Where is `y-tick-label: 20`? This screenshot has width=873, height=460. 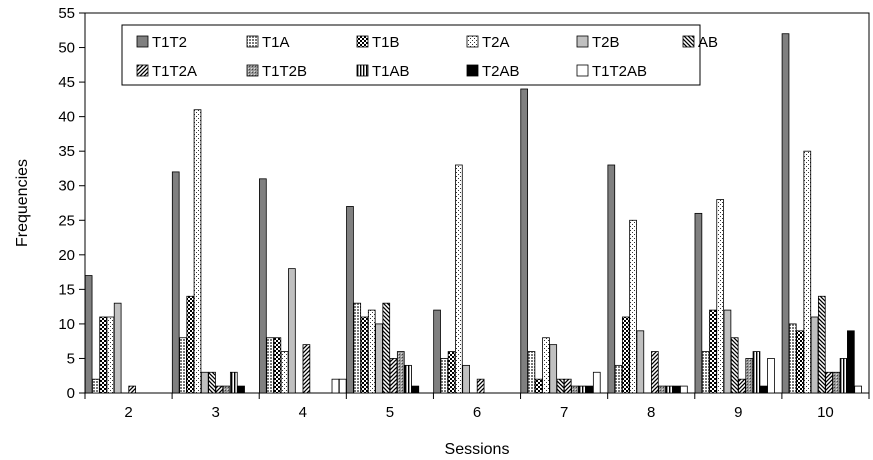
y-tick-label: 20 is located at coordinates (66, 255).